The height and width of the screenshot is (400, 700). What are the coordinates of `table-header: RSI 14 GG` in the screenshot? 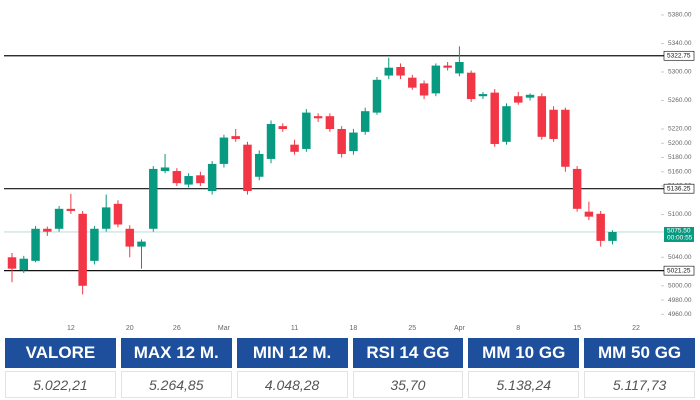 It's located at (408, 353).